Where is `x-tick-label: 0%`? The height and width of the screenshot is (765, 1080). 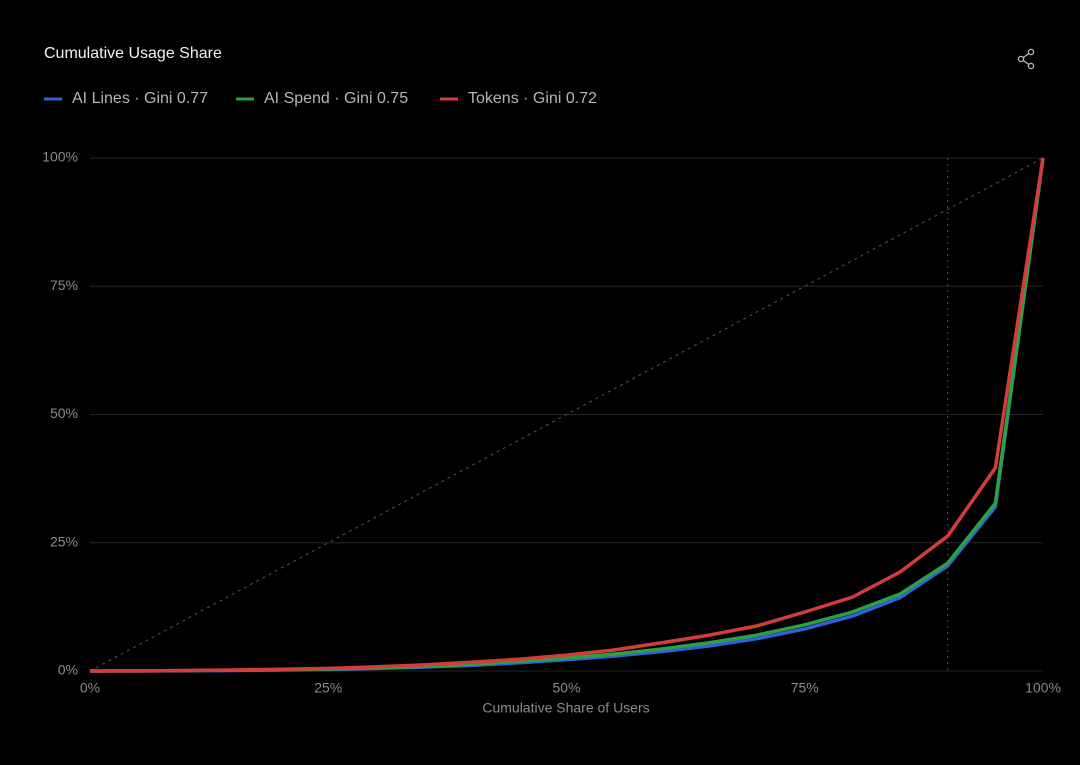
x-tick-label: 0% is located at coordinates (90, 688).